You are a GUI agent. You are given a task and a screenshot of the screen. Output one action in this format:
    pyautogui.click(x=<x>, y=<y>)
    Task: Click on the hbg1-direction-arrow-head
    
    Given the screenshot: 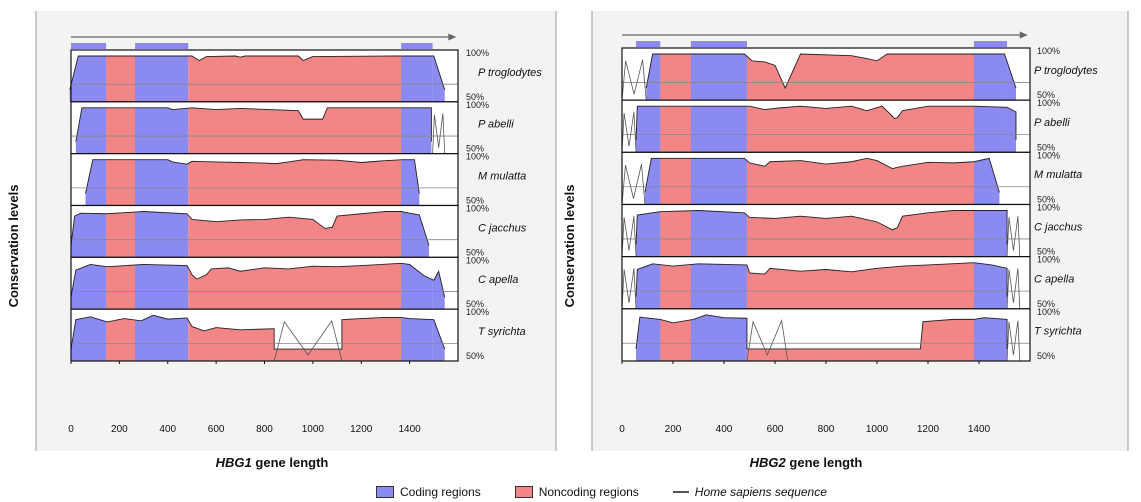 What is the action you would take?
    pyautogui.click(x=452, y=37)
    